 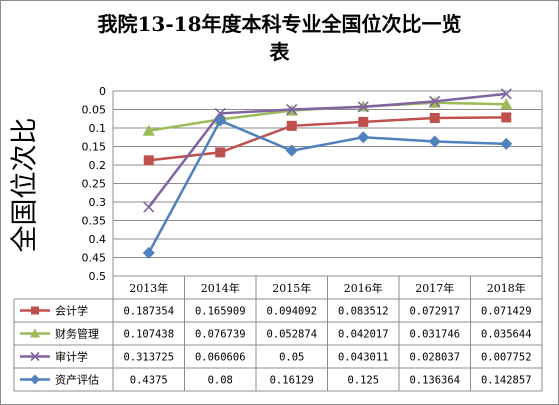 I want to click on data-label: 0.031746, so click(x=434, y=335).